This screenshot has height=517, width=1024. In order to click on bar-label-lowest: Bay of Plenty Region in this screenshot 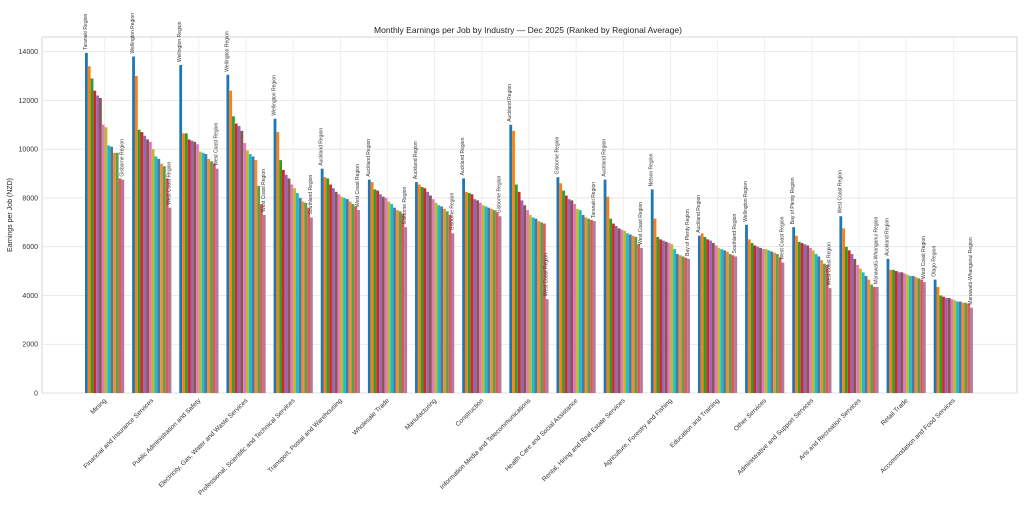, I will do `click(688, 232)`.